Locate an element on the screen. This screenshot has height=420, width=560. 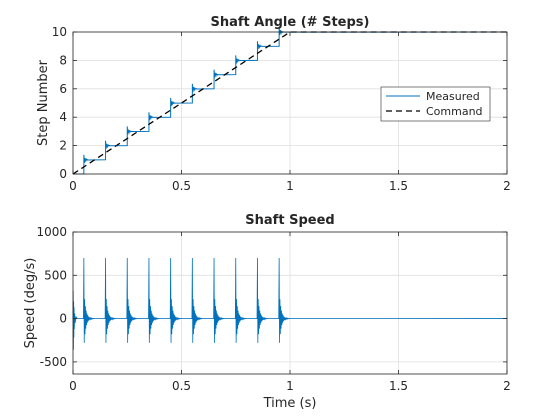
ytick-label: 2 is located at coordinates (63, 146).